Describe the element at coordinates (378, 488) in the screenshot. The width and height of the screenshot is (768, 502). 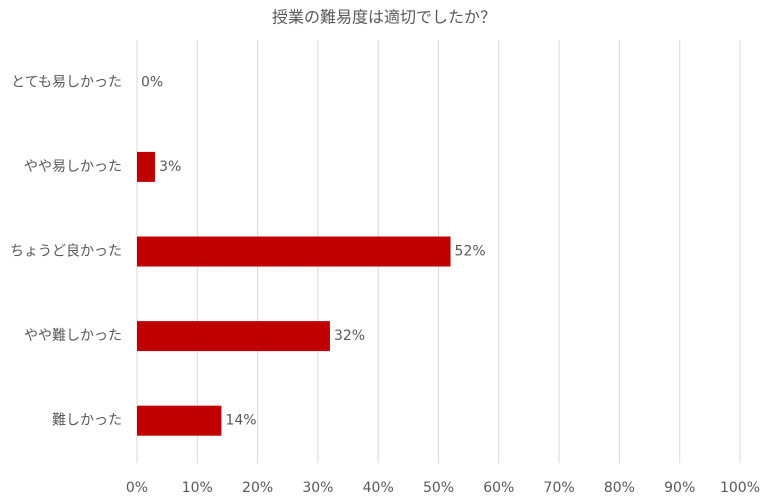
I see `x-tick-label: 40%` at that location.